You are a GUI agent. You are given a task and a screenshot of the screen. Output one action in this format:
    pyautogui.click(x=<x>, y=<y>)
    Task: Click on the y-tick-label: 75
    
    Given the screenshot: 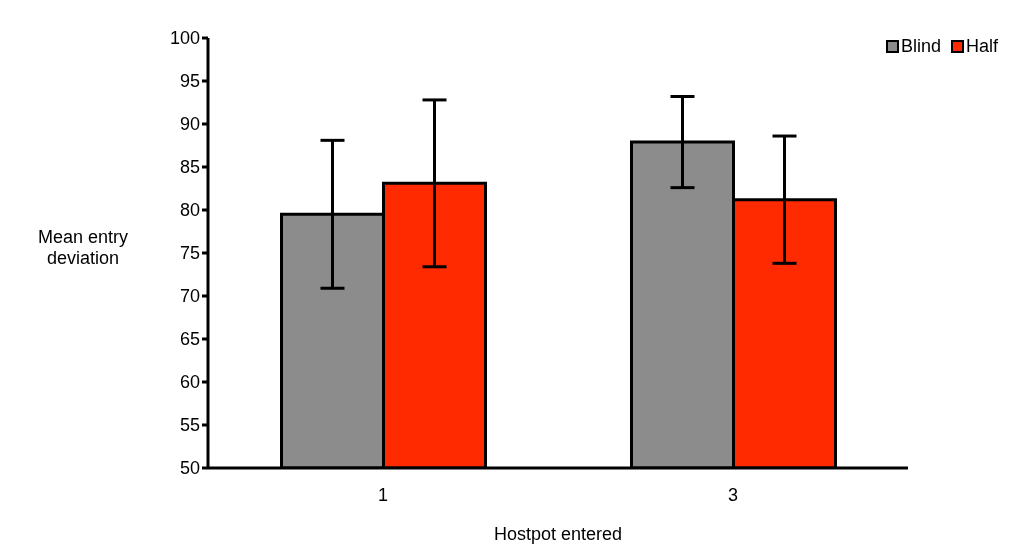 What is the action you would take?
    pyautogui.click(x=189, y=253)
    